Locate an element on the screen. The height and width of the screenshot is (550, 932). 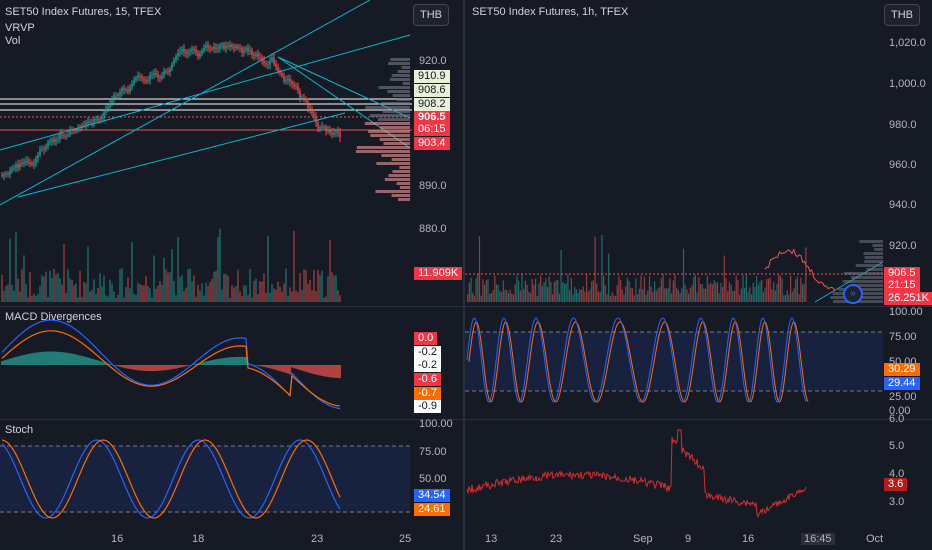
macd-separator is located at coordinates (231, 306).